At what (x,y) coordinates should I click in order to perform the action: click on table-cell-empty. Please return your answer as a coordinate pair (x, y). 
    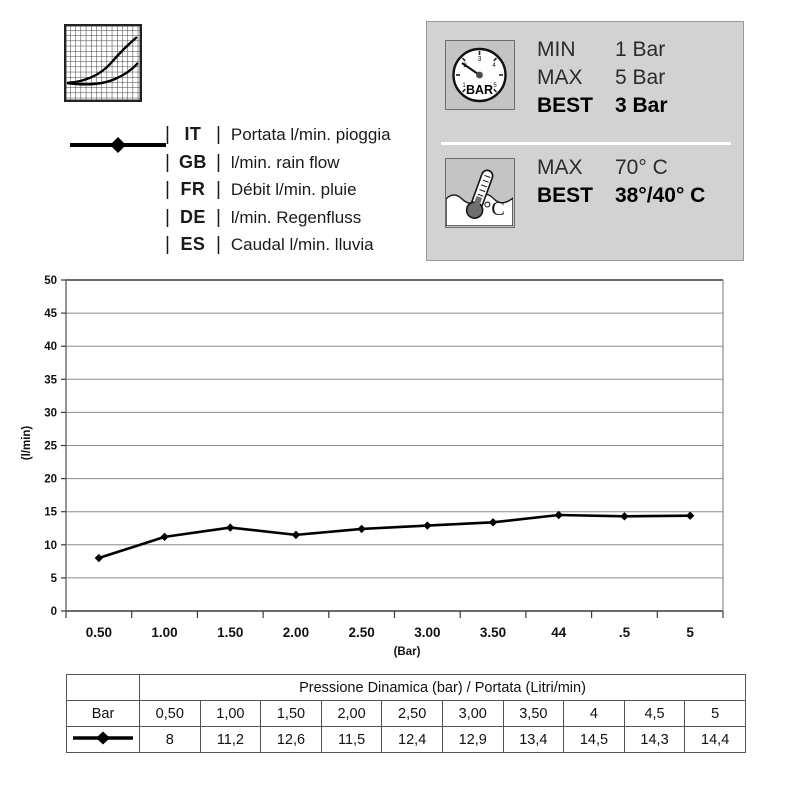
    Looking at the image, I should click on (103, 687).